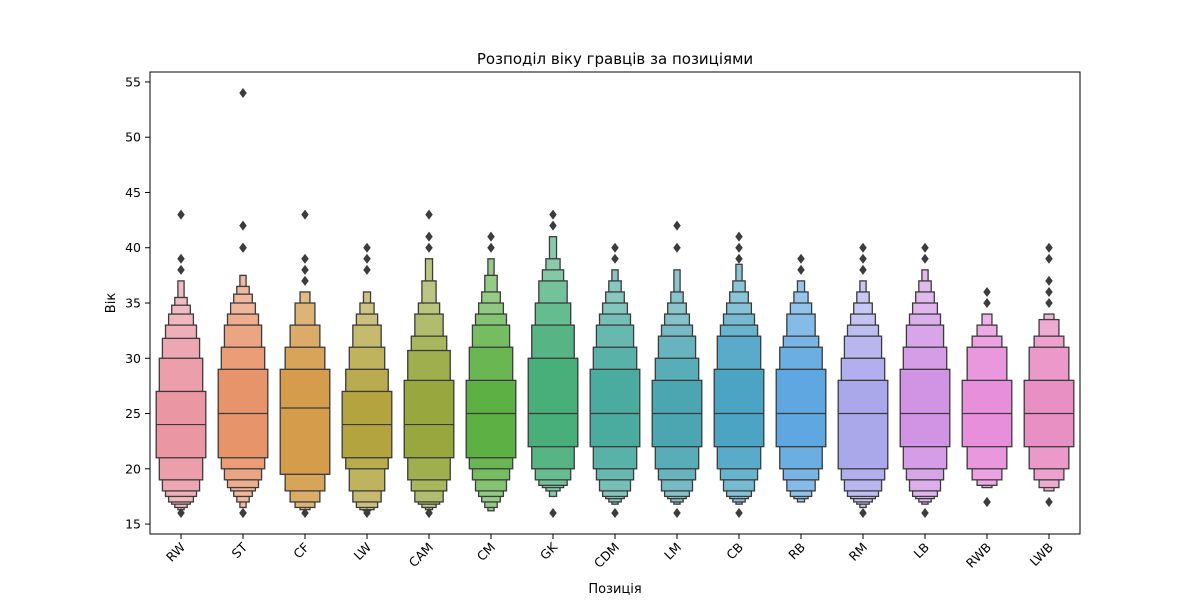 Image resolution: width=1200 pixels, height=600 pixels. Describe the element at coordinates (553, 363) in the screenshot. I see `boxen-gk` at that location.